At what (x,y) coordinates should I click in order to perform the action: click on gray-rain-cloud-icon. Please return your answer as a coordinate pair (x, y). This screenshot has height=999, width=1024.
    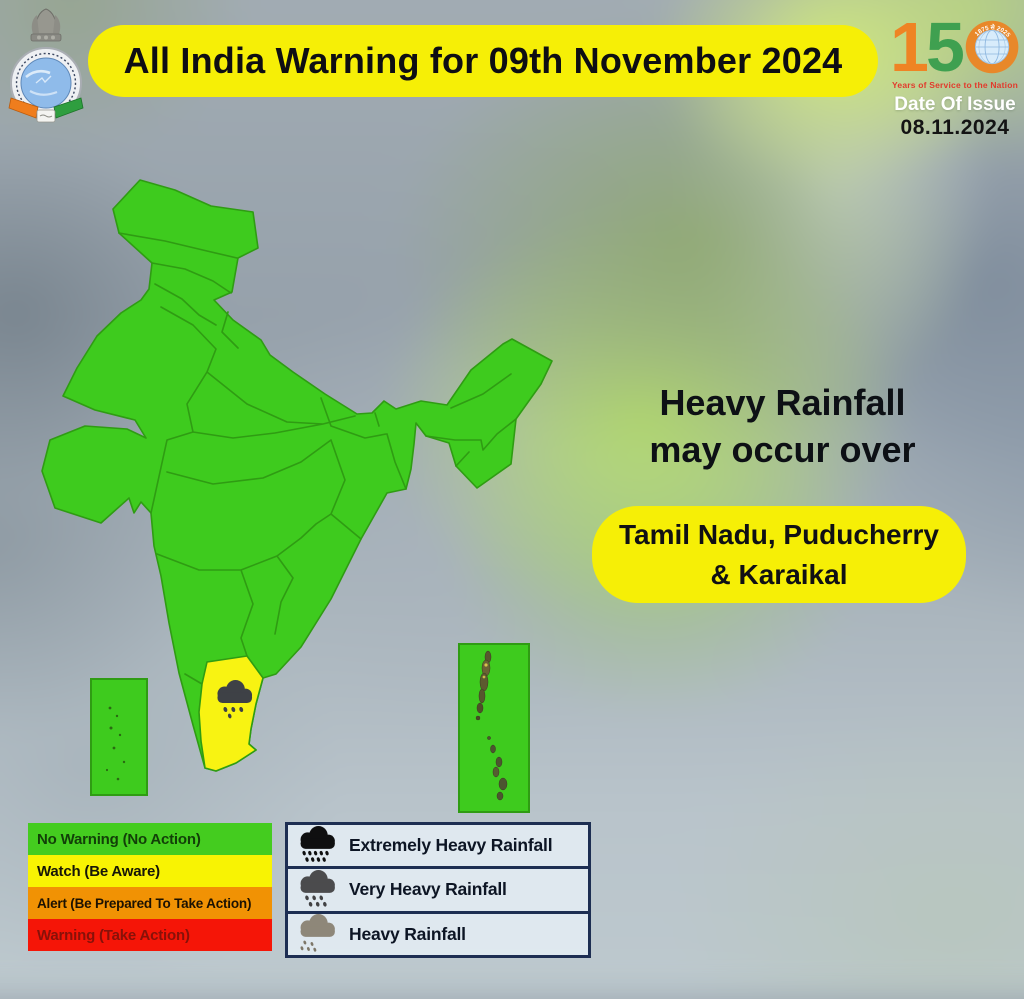
    Looking at the image, I should click on (317, 933).